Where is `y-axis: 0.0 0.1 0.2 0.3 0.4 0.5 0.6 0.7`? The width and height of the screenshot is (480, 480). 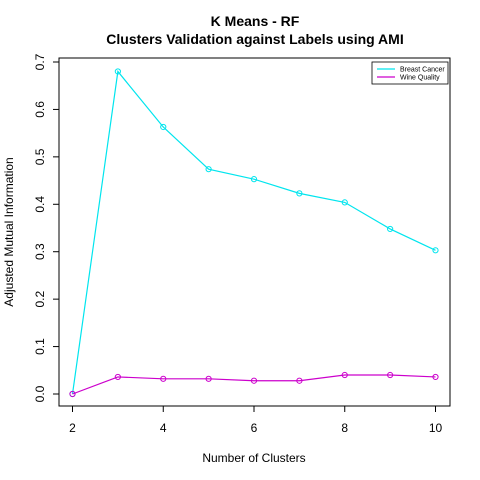 y-axis: 0.0 0.1 0.2 0.3 0.4 0.5 0.6 0.7 is located at coordinates (46, 227).